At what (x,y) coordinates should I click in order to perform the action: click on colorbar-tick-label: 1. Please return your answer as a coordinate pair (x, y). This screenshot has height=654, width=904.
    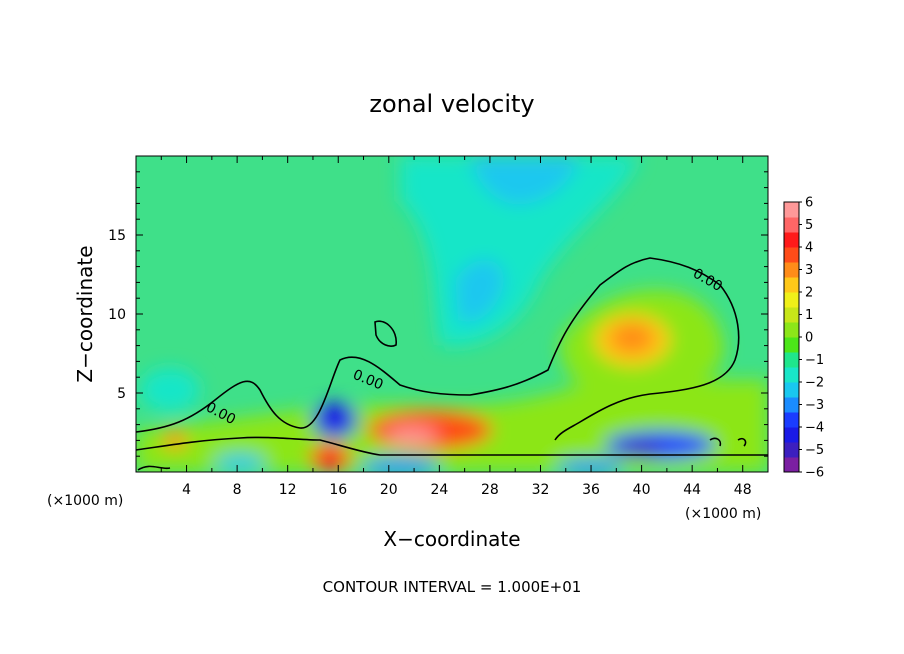
    Looking at the image, I should click on (809, 315).